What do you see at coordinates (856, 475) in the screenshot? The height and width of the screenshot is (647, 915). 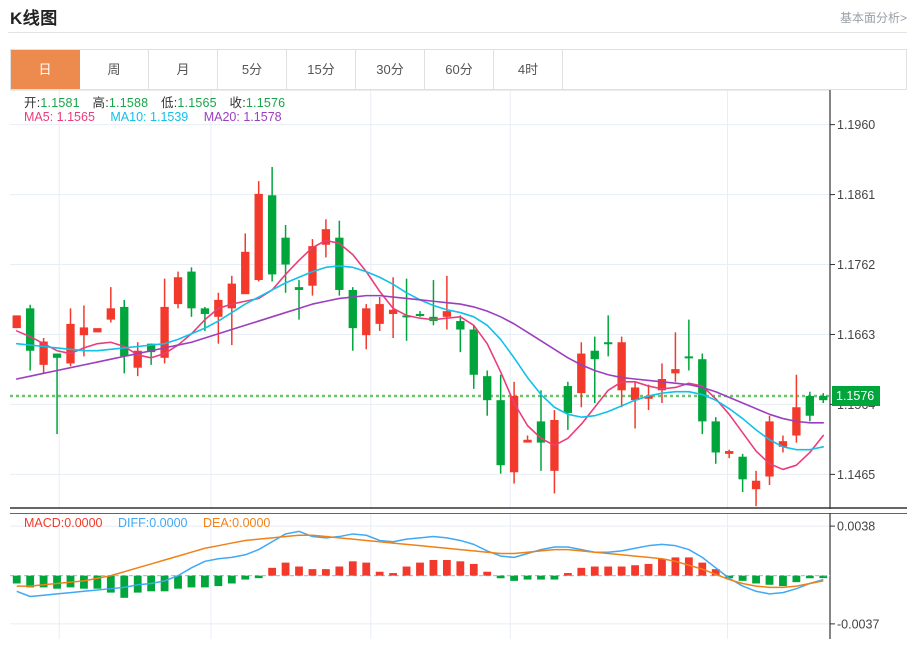 I see `svg-text: 1.1465` at bounding box center [856, 475].